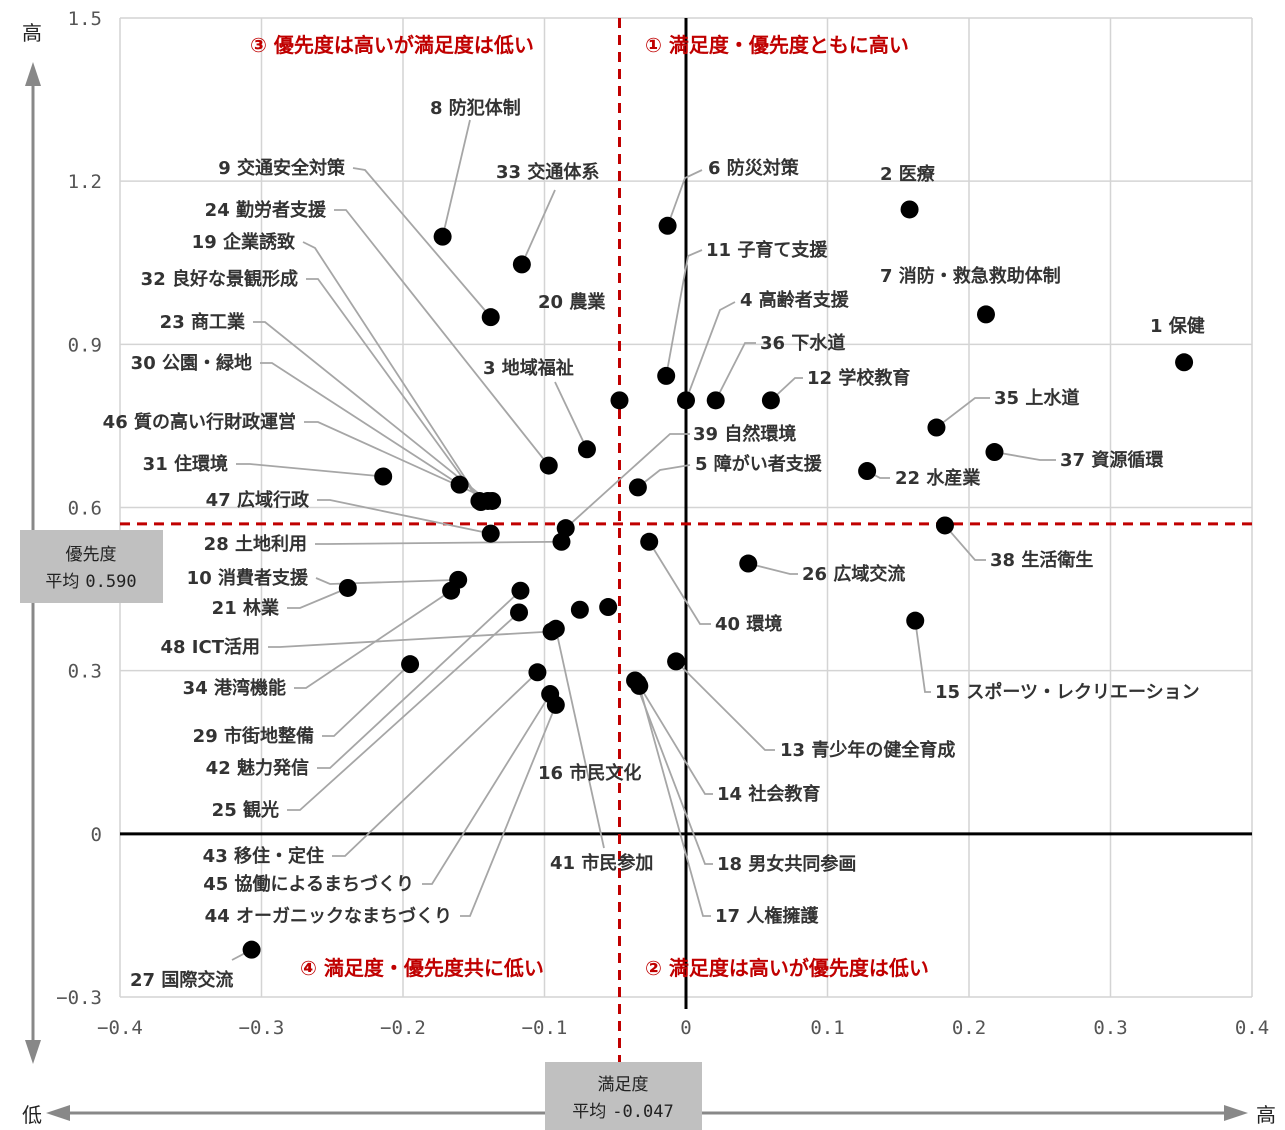 The width and height of the screenshot is (1285, 1130). Describe the element at coordinates (754, 168) in the screenshot. I see `point-label: 6 防災対策` at that location.